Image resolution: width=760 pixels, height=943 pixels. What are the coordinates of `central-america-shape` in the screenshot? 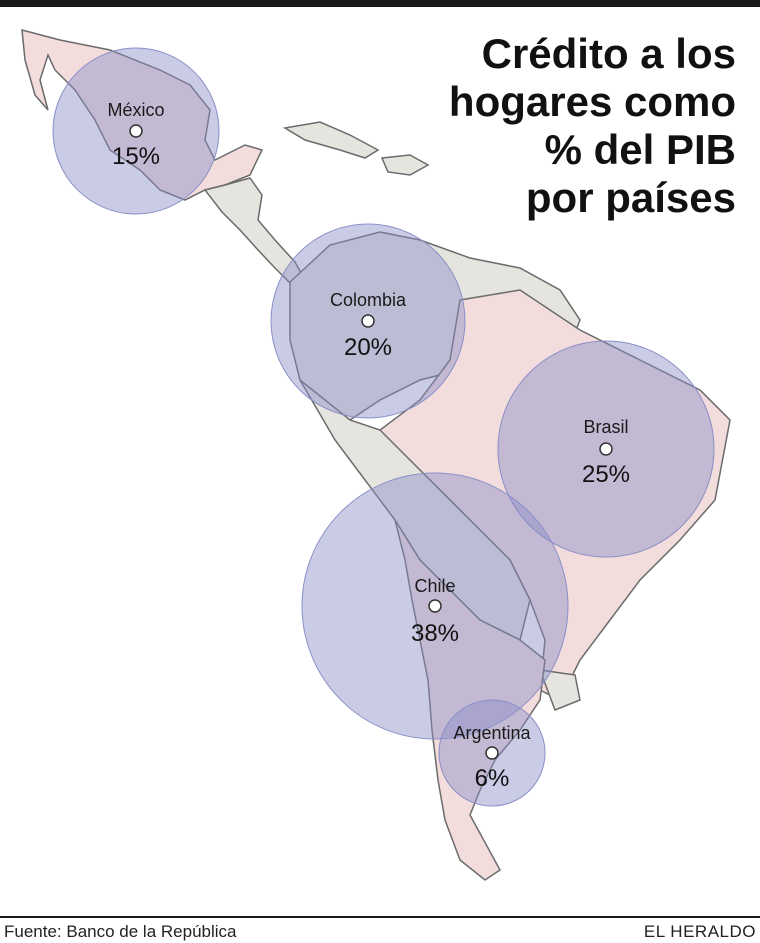 It's located at (255, 231).